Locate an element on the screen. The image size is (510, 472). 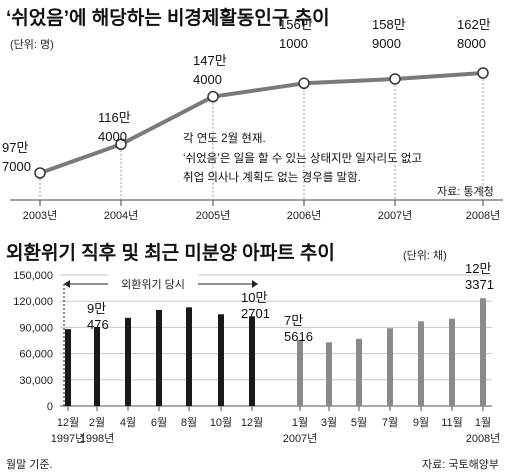
bottom-source: 자료: 국토해양부 is located at coordinates (460, 464).